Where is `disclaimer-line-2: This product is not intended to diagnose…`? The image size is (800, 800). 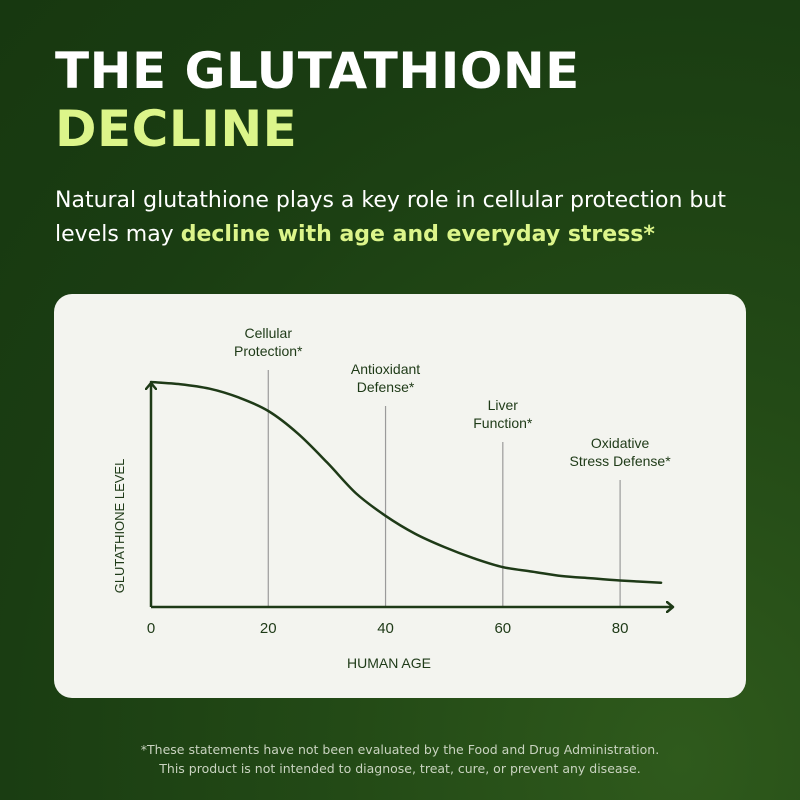 disclaimer-line-2: This product is not intended to diagnose… is located at coordinates (400, 768).